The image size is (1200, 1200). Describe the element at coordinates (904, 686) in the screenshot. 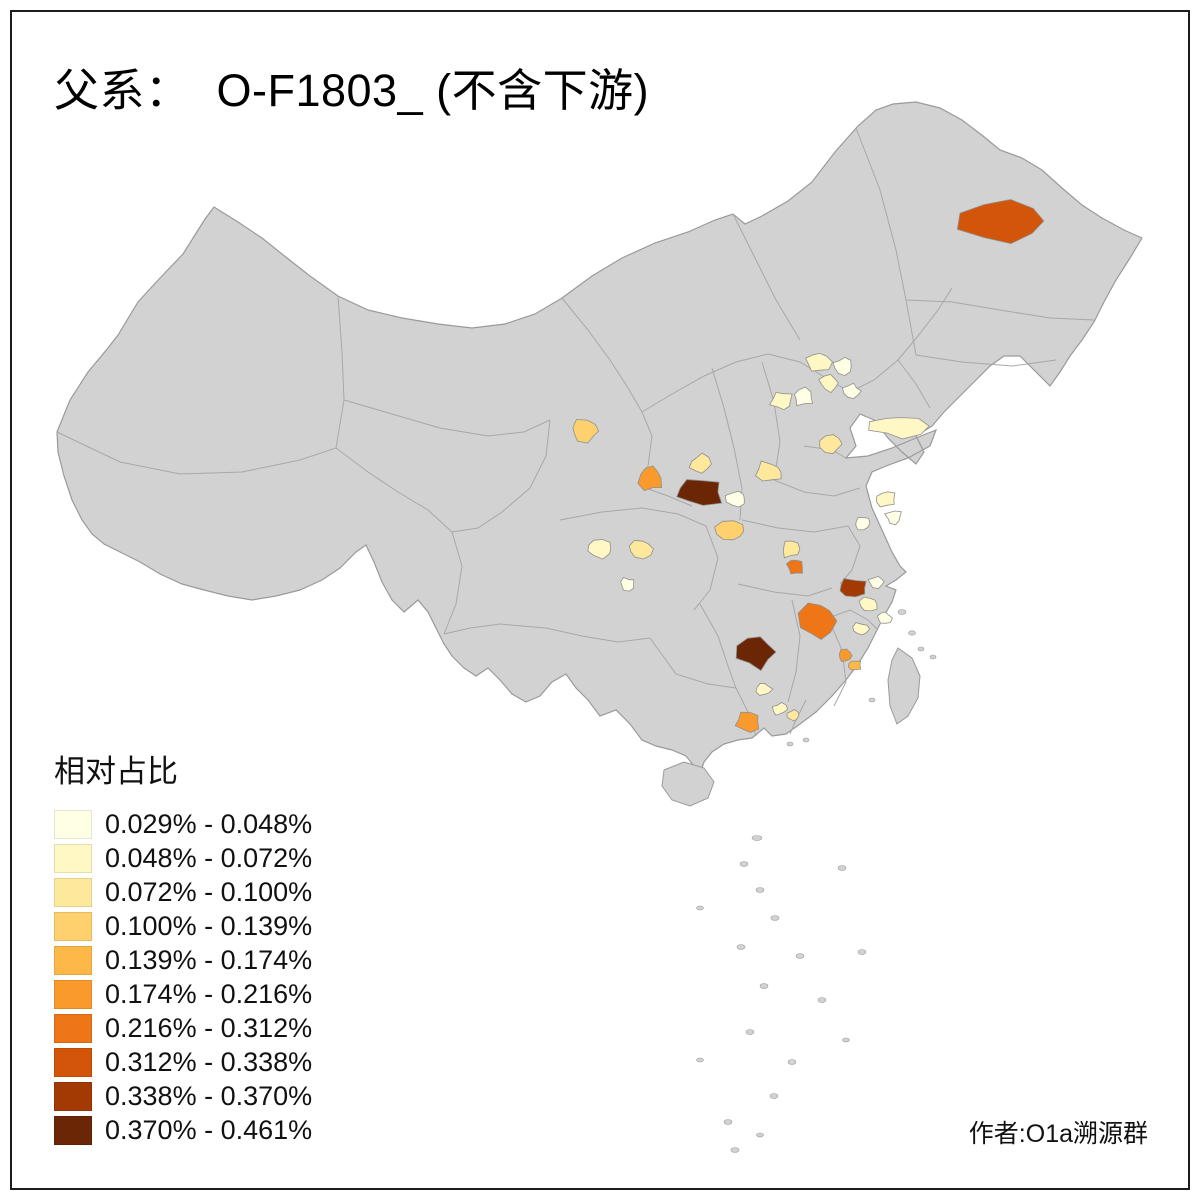

I see `taiwan-island-shape` at that location.